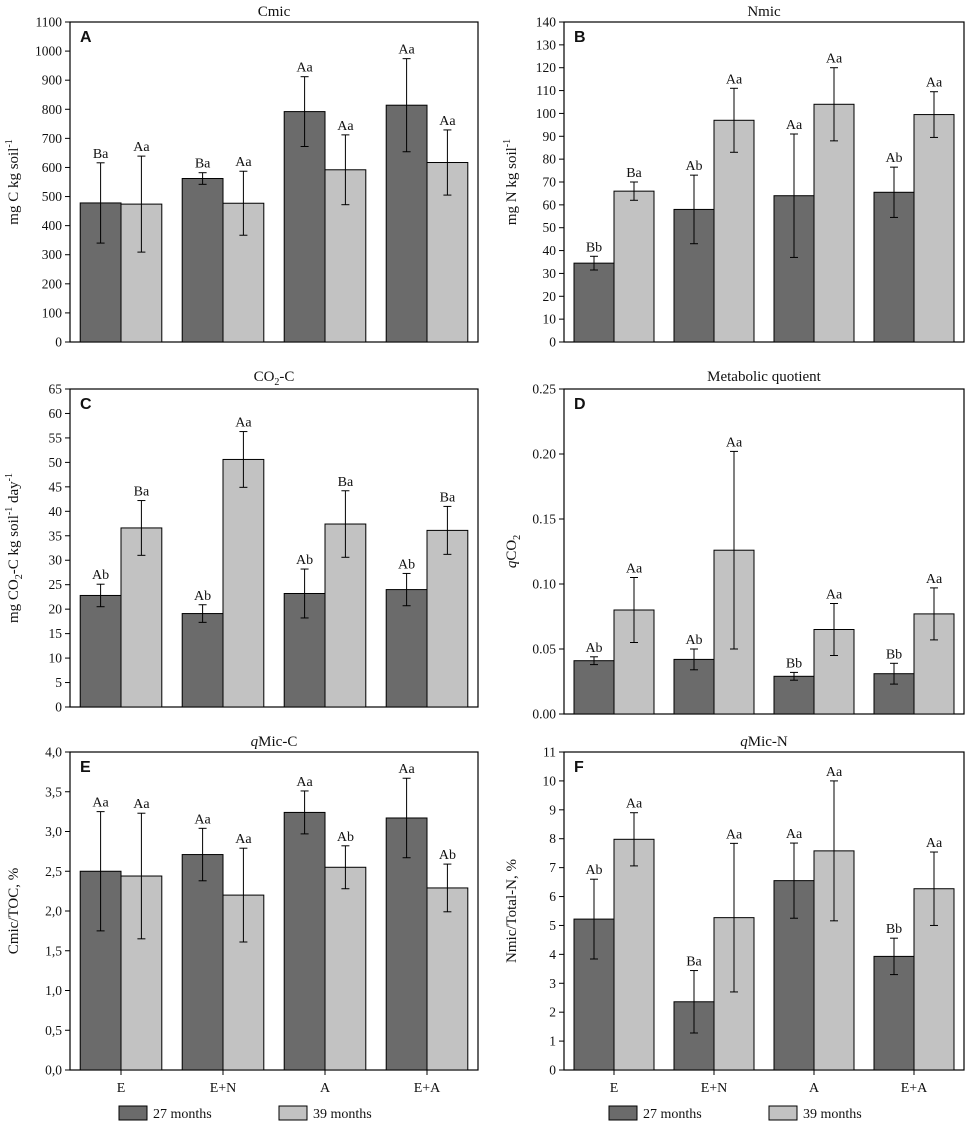  What do you see at coordinates (552, 867) in the screenshot?
I see `y-tick-label: 7` at bounding box center [552, 867].